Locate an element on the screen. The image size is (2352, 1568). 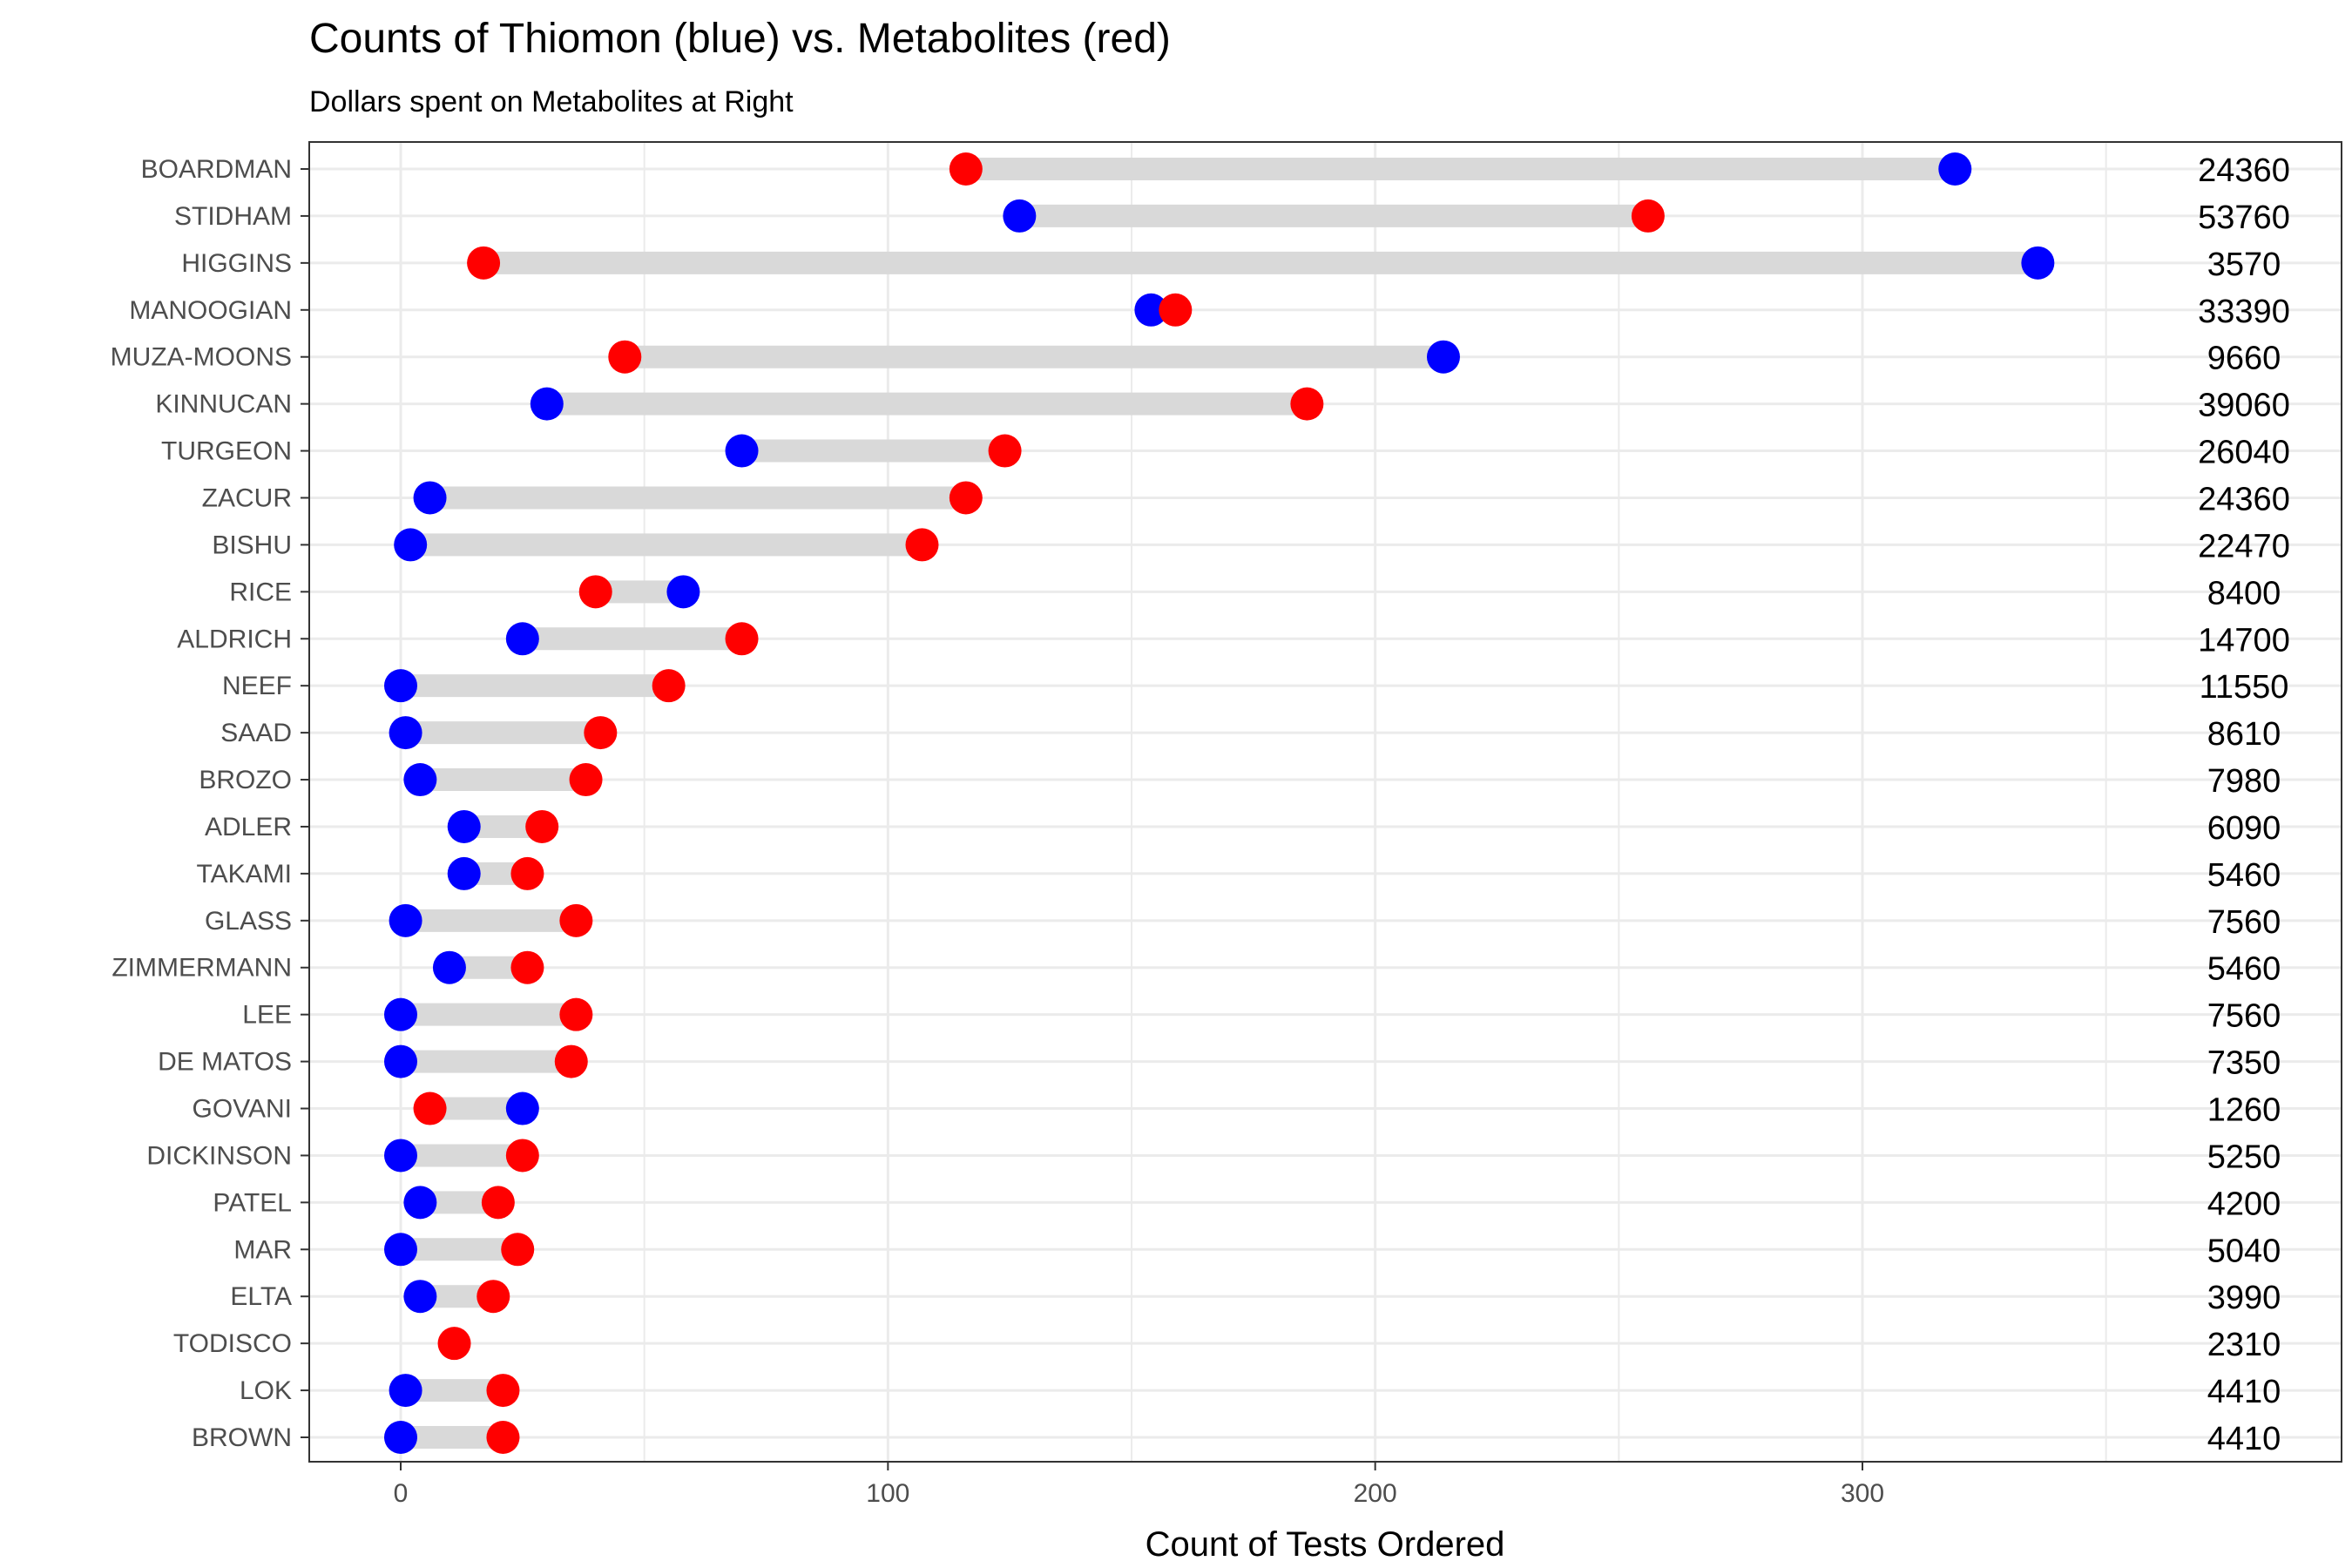
y-tick-label: PATEL is located at coordinates (252, 1202).